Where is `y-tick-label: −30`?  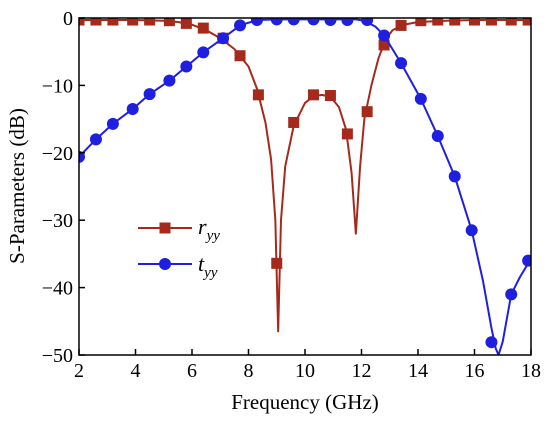
y-tick-label: −30 is located at coordinates (57, 221).